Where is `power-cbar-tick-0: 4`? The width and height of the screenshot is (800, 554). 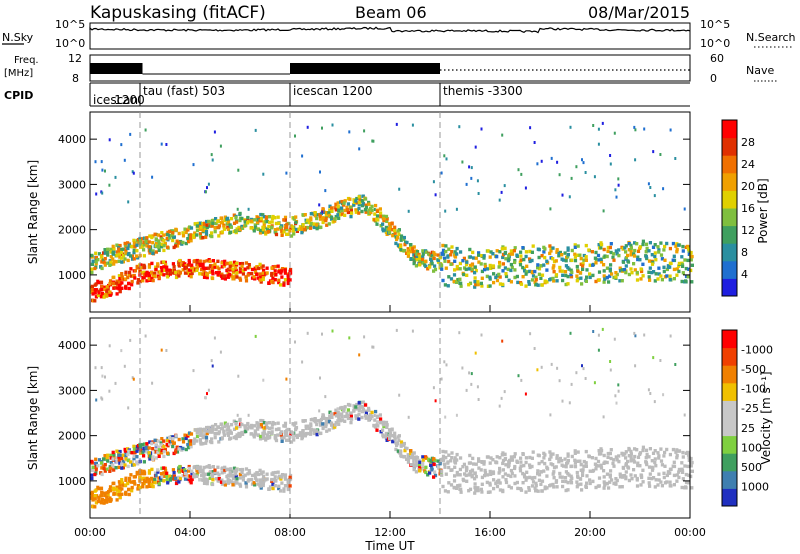
power-cbar-tick-0: 4 is located at coordinates (744, 274).